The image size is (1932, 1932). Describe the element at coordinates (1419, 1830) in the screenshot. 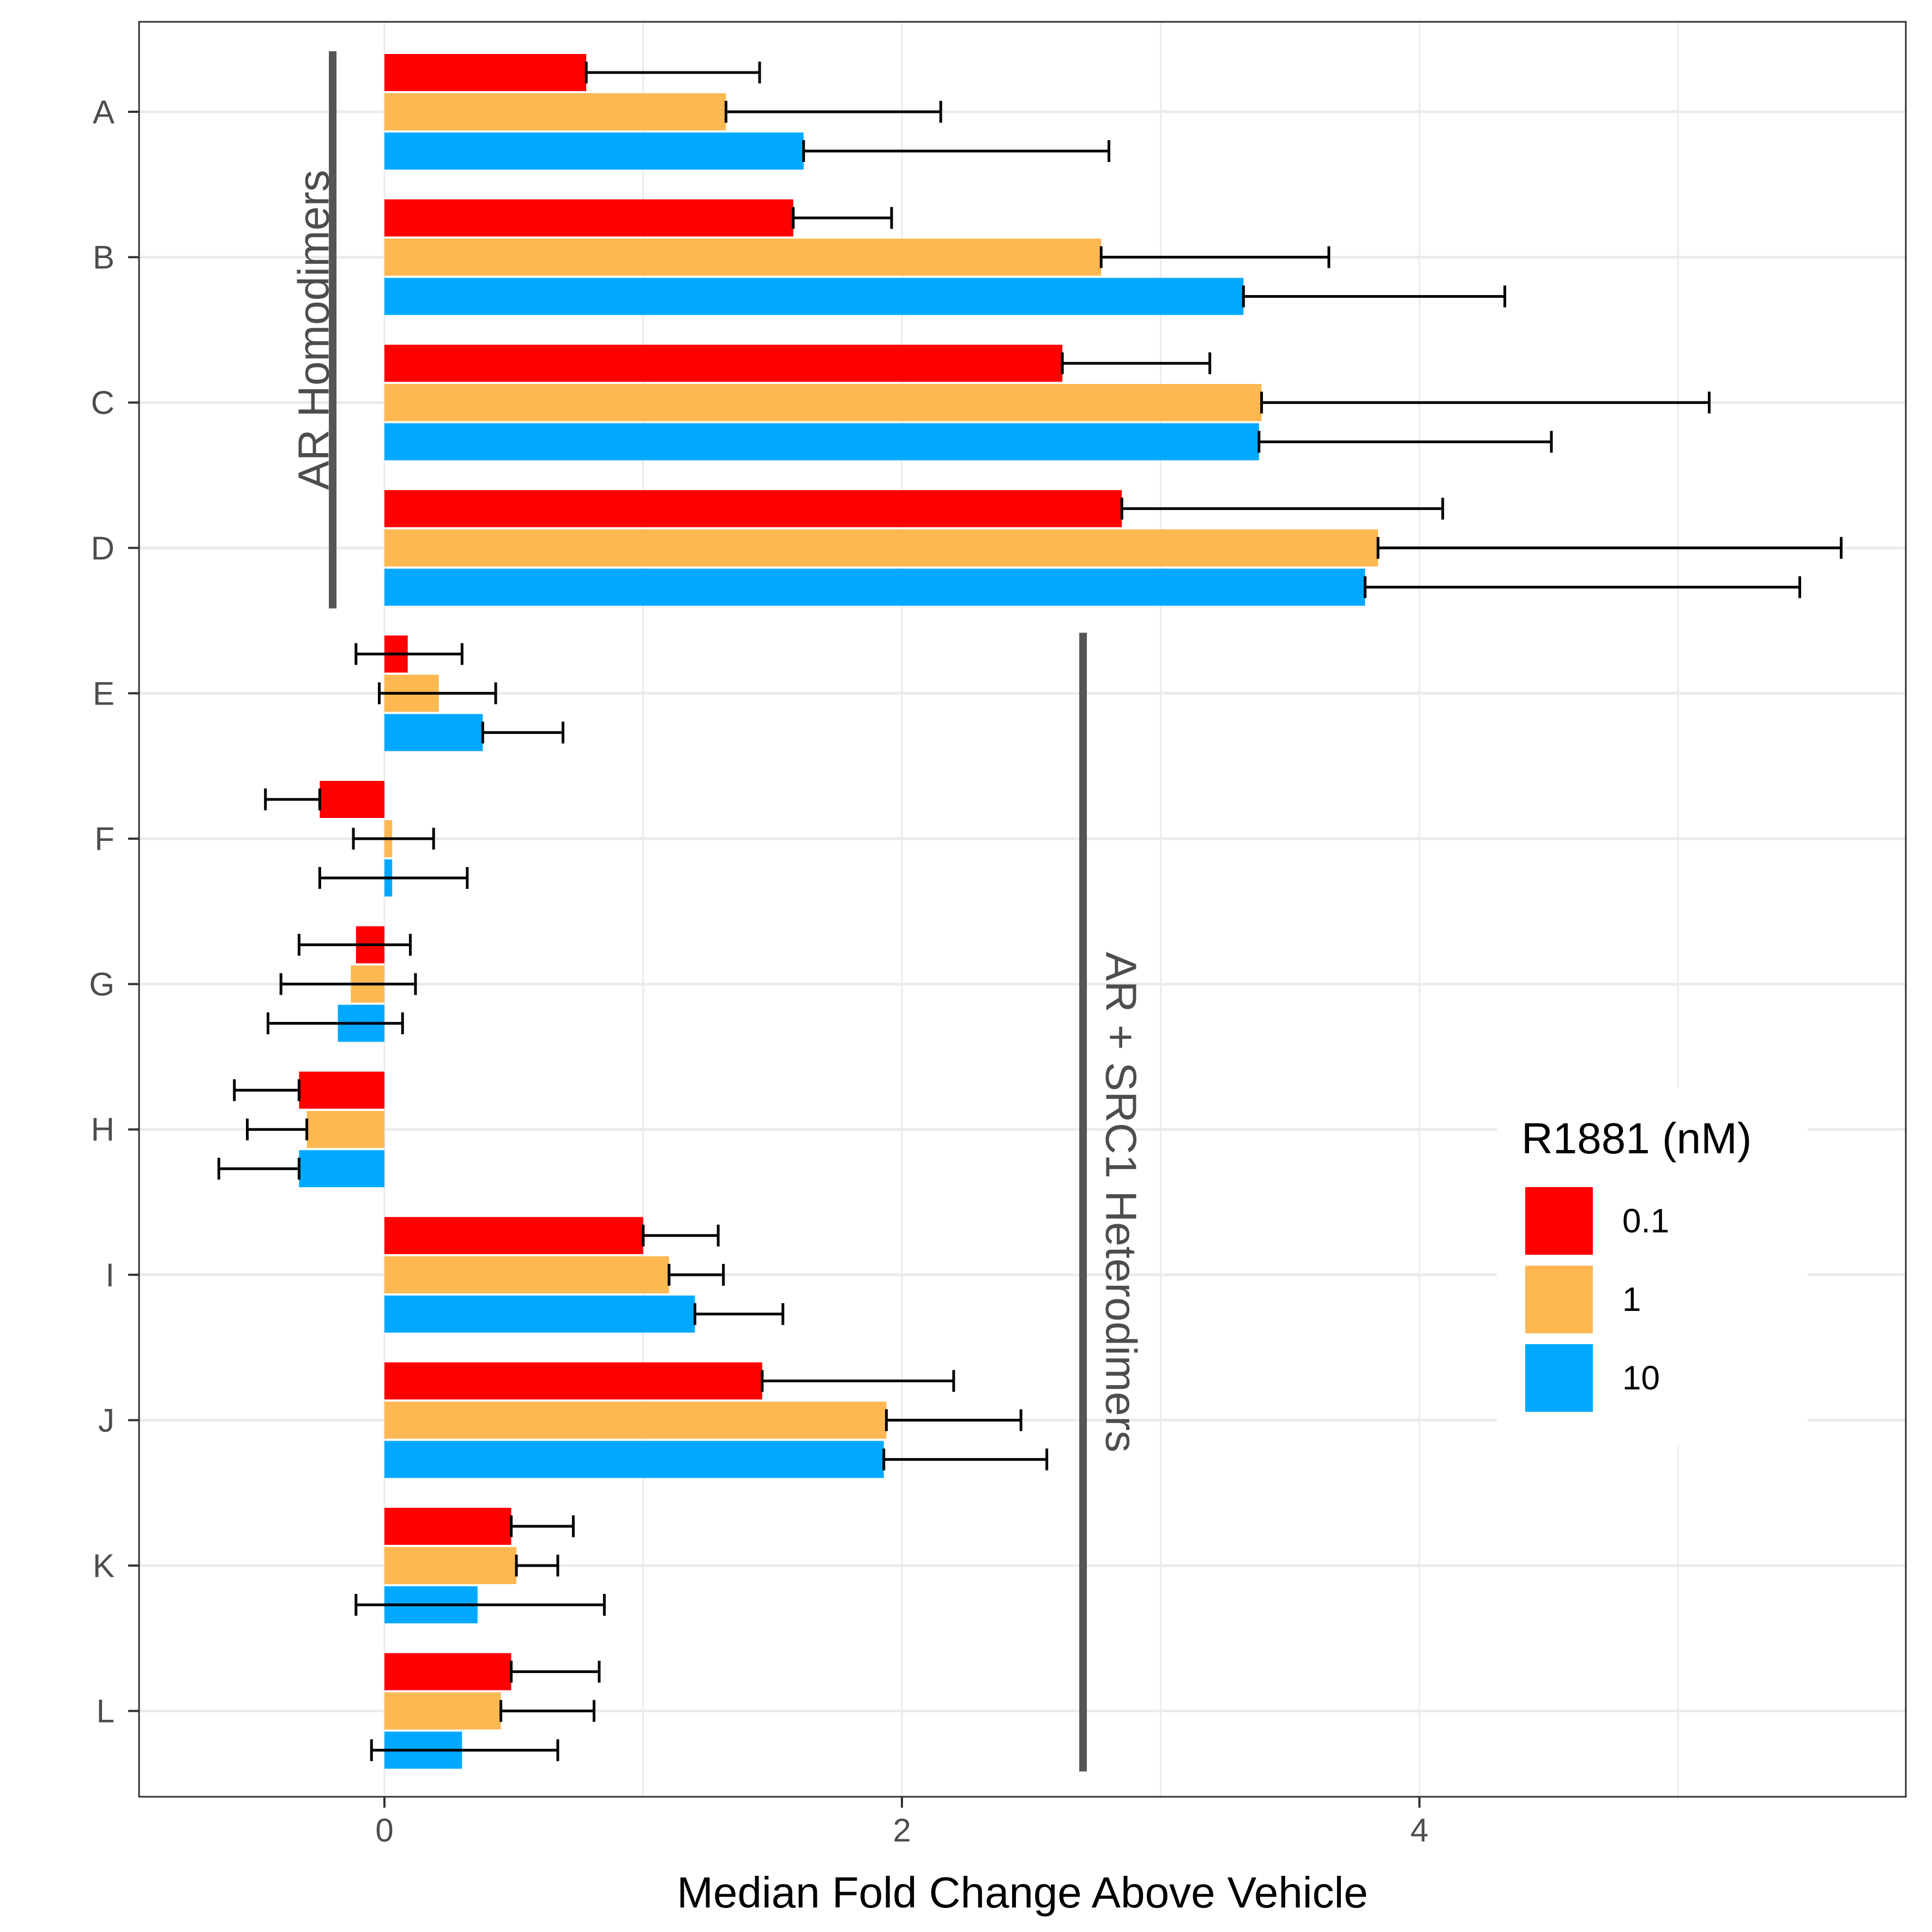

I see `x-tick-label: 4` at that location.